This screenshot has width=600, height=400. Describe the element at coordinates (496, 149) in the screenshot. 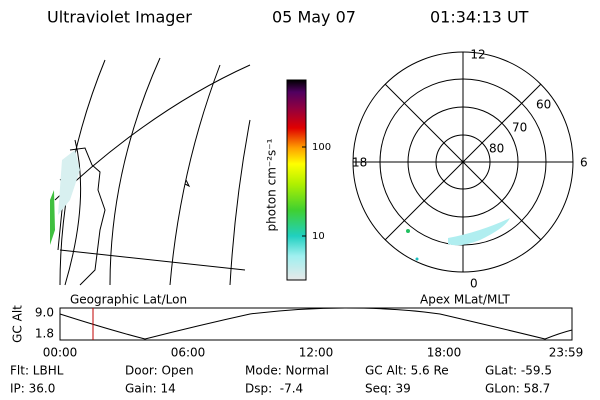

I see `mlat-label: 80` at that location.